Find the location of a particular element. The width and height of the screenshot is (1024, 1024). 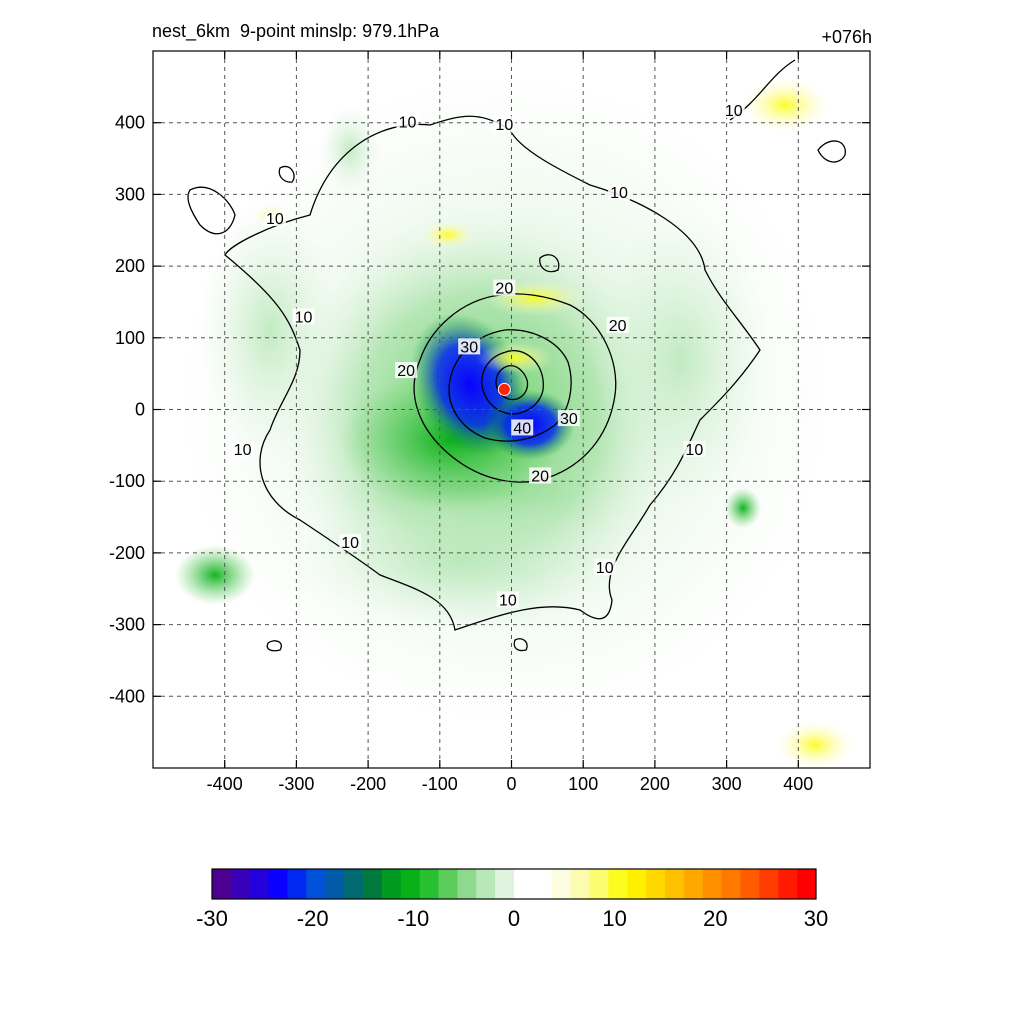

colorbar-tick-label: -30 is located at coordinates (212, 918).